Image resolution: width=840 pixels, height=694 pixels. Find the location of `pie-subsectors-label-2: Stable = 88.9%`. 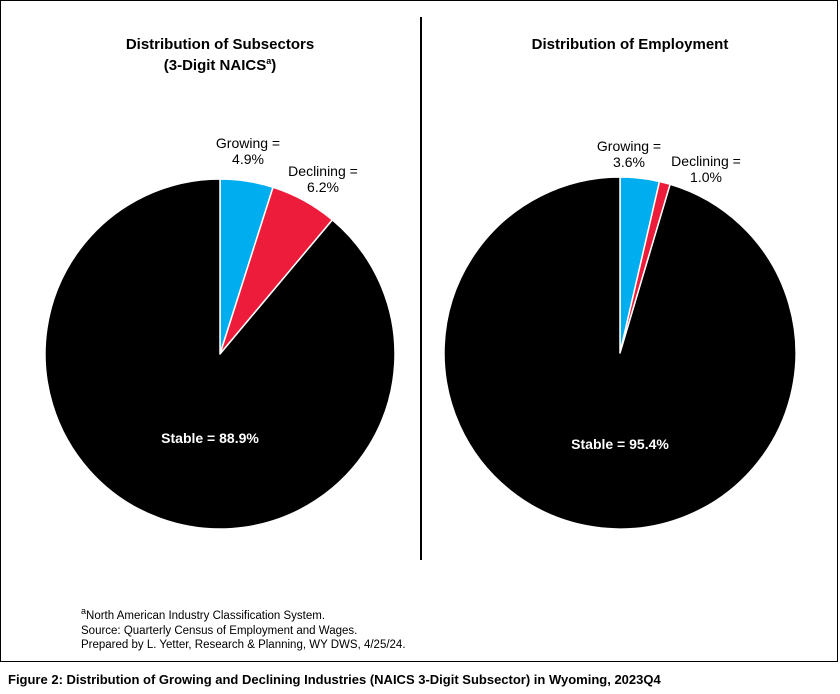

pie-subsectors-label-2: Stable = 88.9% is located at coordinates (210, 438).